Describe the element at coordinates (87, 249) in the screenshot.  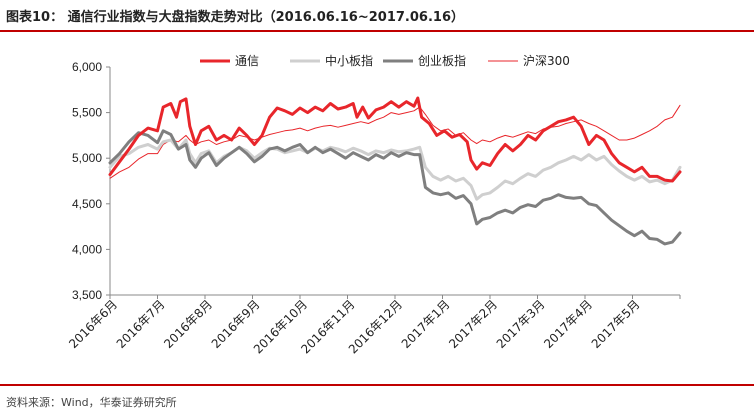
I see `y-tick-label: 4,000` at that location.